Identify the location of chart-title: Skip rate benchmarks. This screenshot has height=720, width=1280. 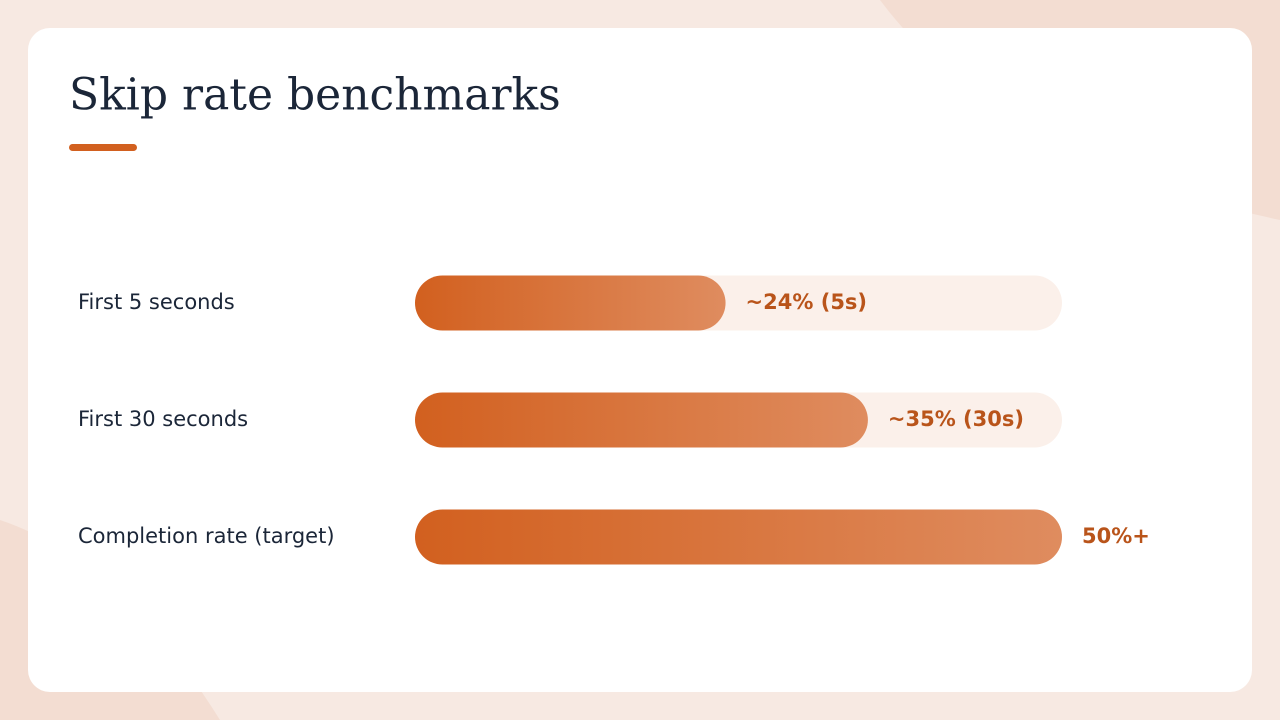
(315, 95).